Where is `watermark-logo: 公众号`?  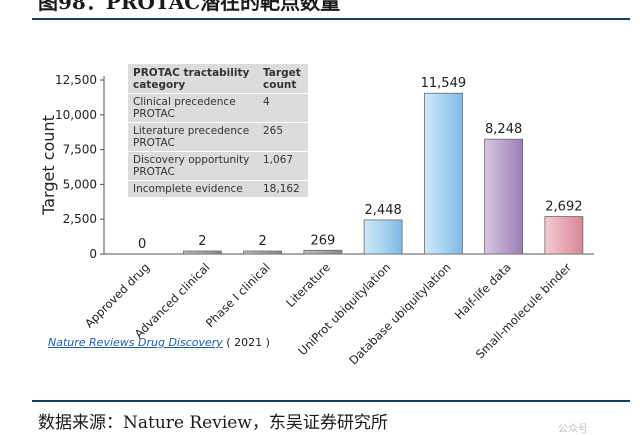
watermark-logo: 公众号 is located at coordinates (573, 429).